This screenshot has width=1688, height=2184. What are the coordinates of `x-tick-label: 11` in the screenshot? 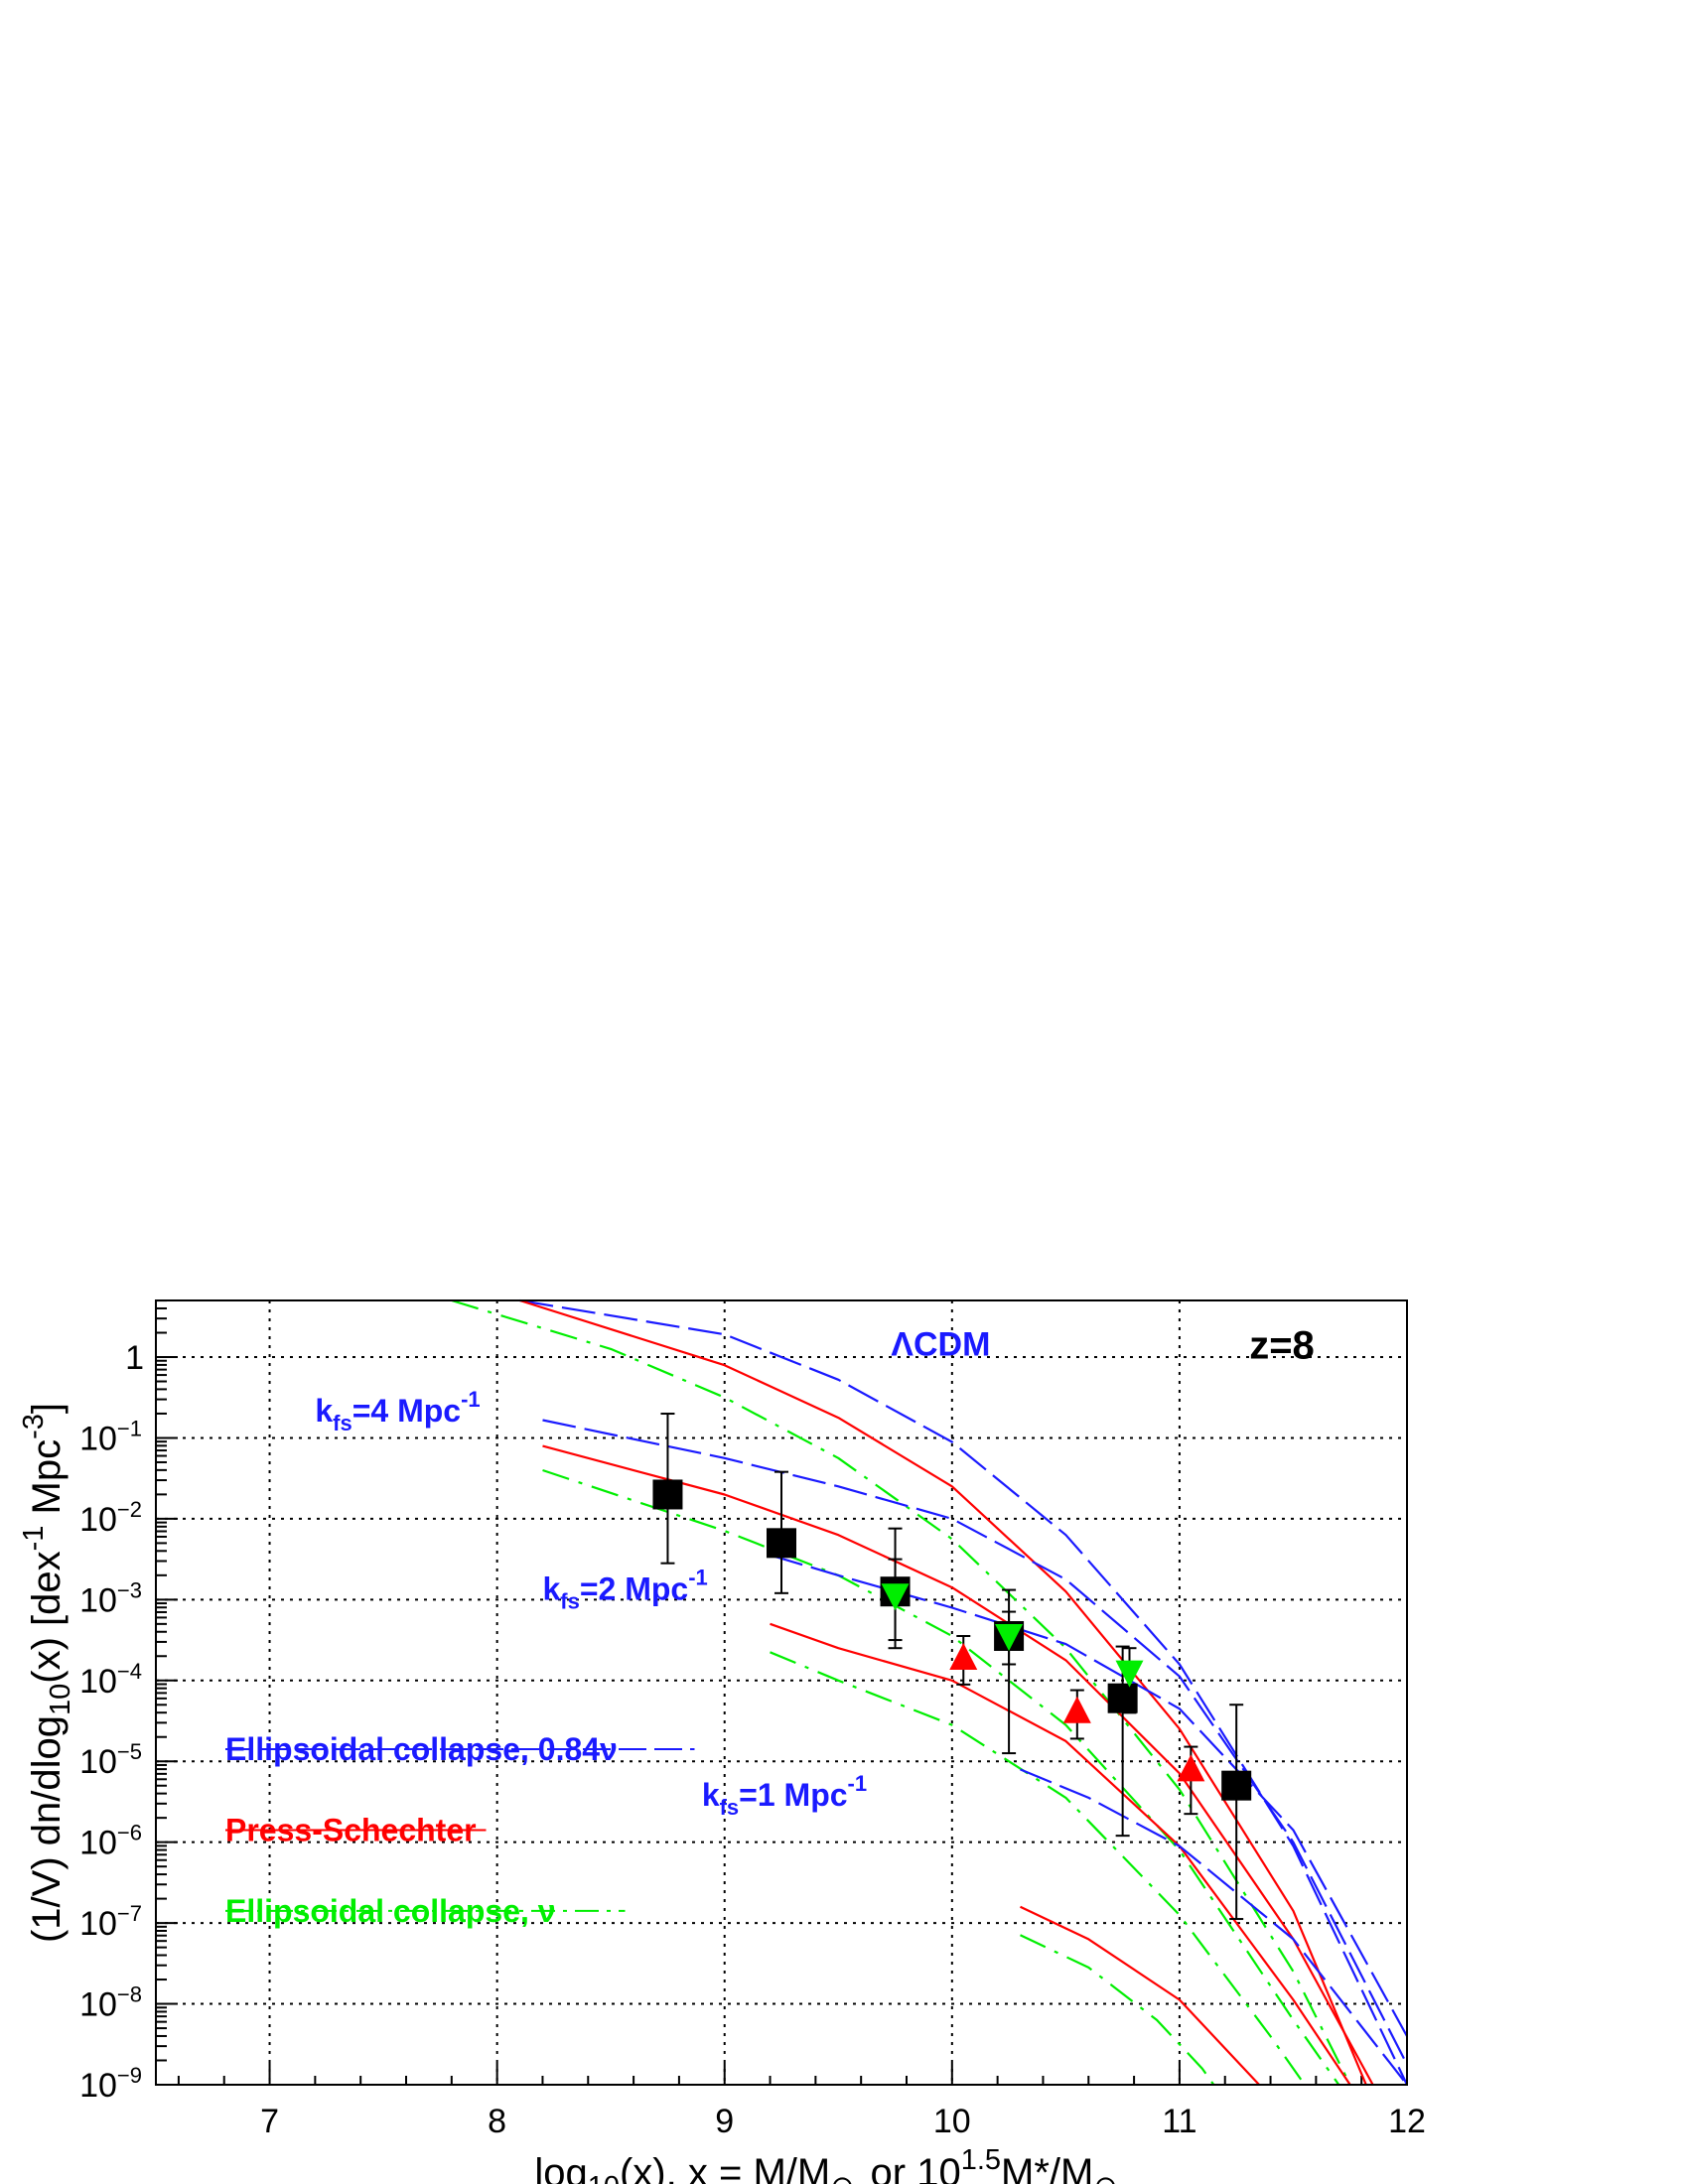 It's located at (1179, 2121).